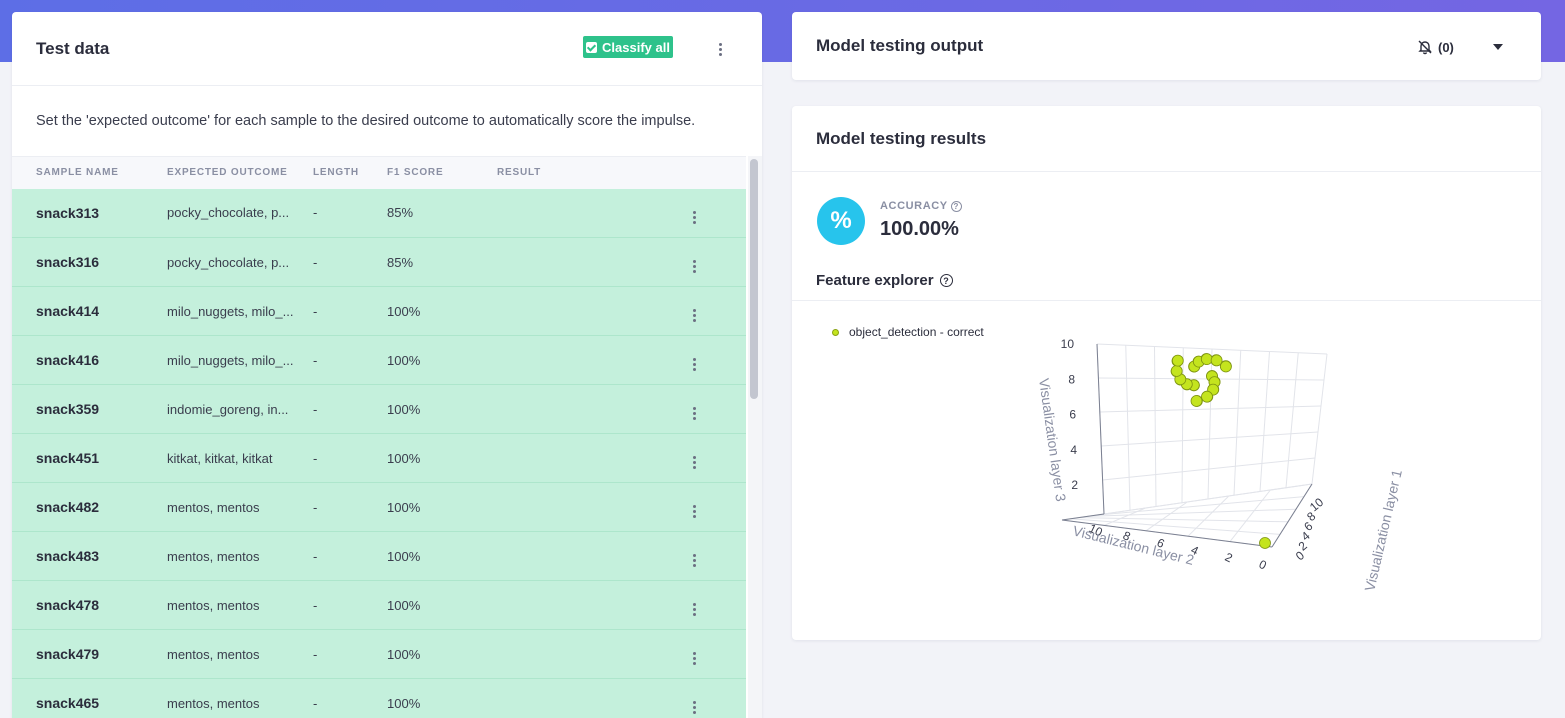  What do you see at coordinates (921, 206) in the screenshot?
I see `accuracy-label-wrap: ACCURACY ?` at bounding box center [921, 206].